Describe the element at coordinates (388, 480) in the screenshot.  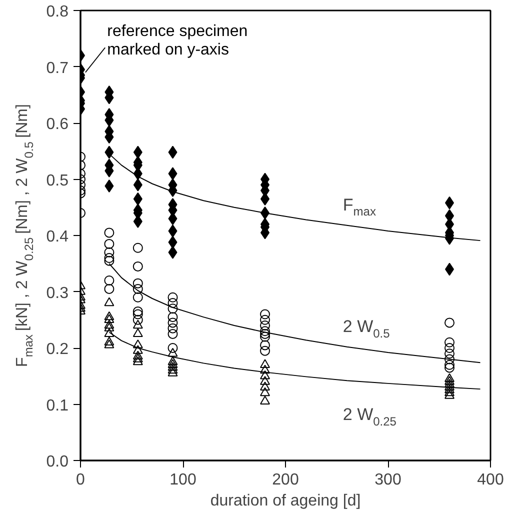
I see `x-tick-label: 300` at that location.